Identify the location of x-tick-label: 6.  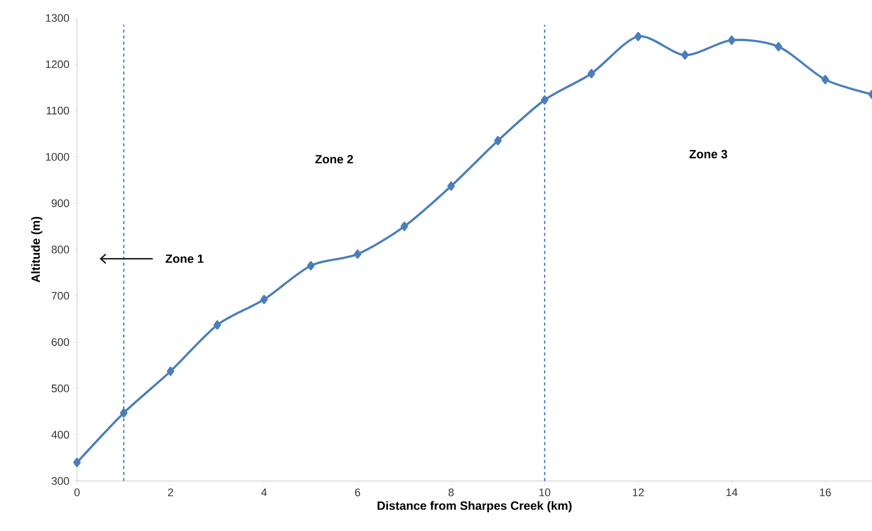
(357, 492).